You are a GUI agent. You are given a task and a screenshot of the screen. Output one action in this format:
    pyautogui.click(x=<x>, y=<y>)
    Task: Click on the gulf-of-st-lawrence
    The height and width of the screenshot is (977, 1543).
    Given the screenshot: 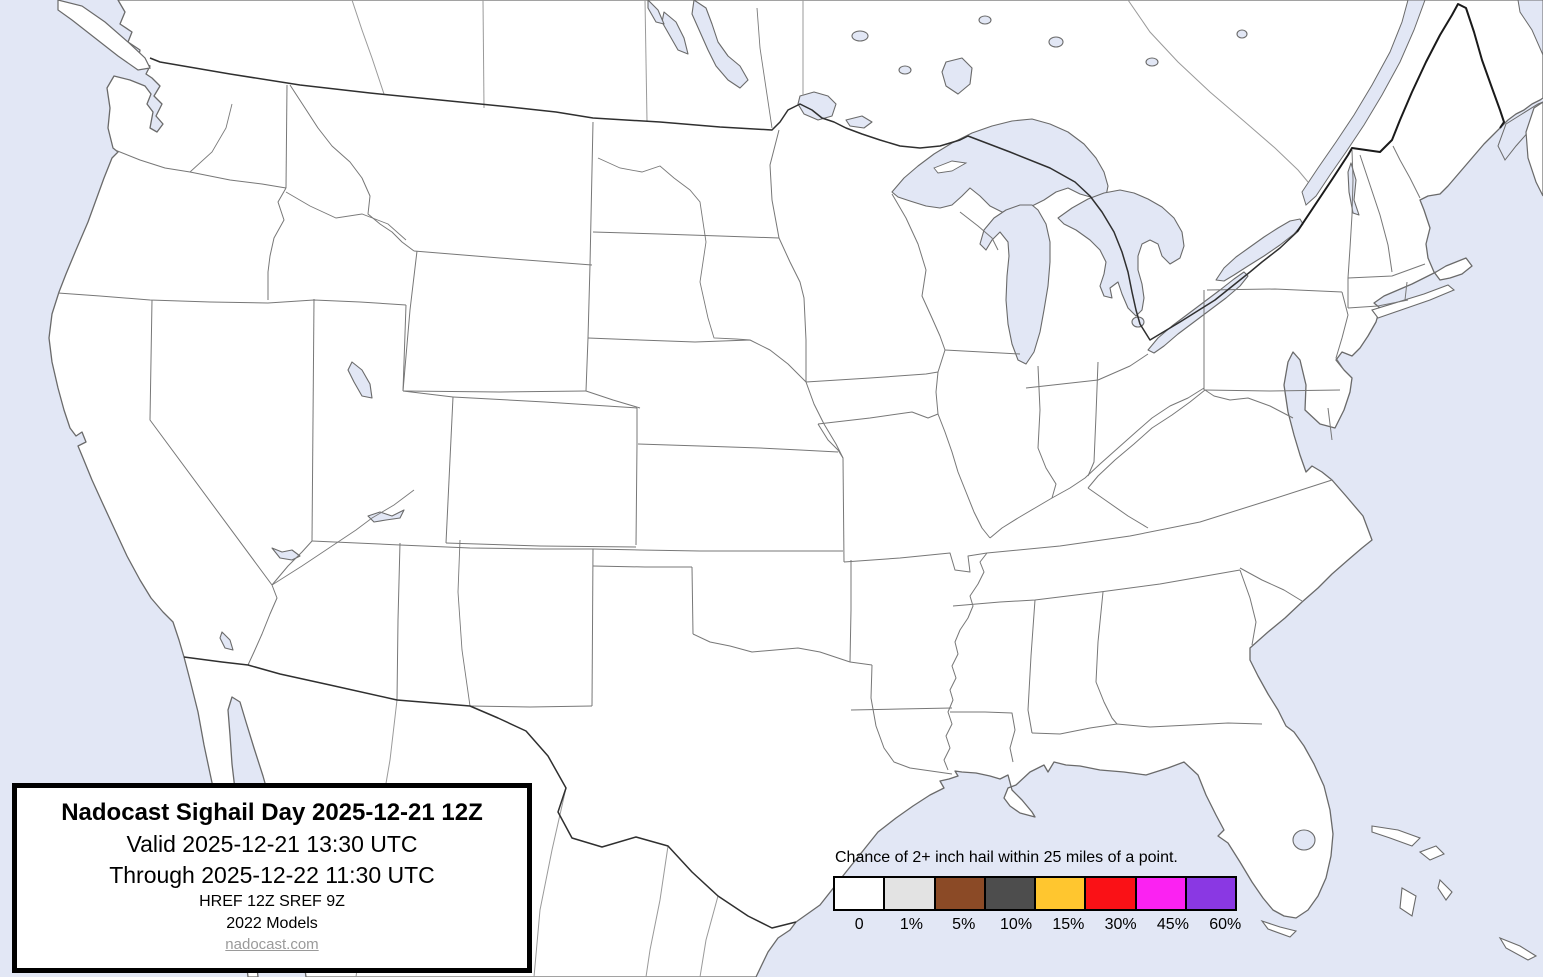 What is the action you would take?
    pyautogui.click(x=1530, y=28)
    